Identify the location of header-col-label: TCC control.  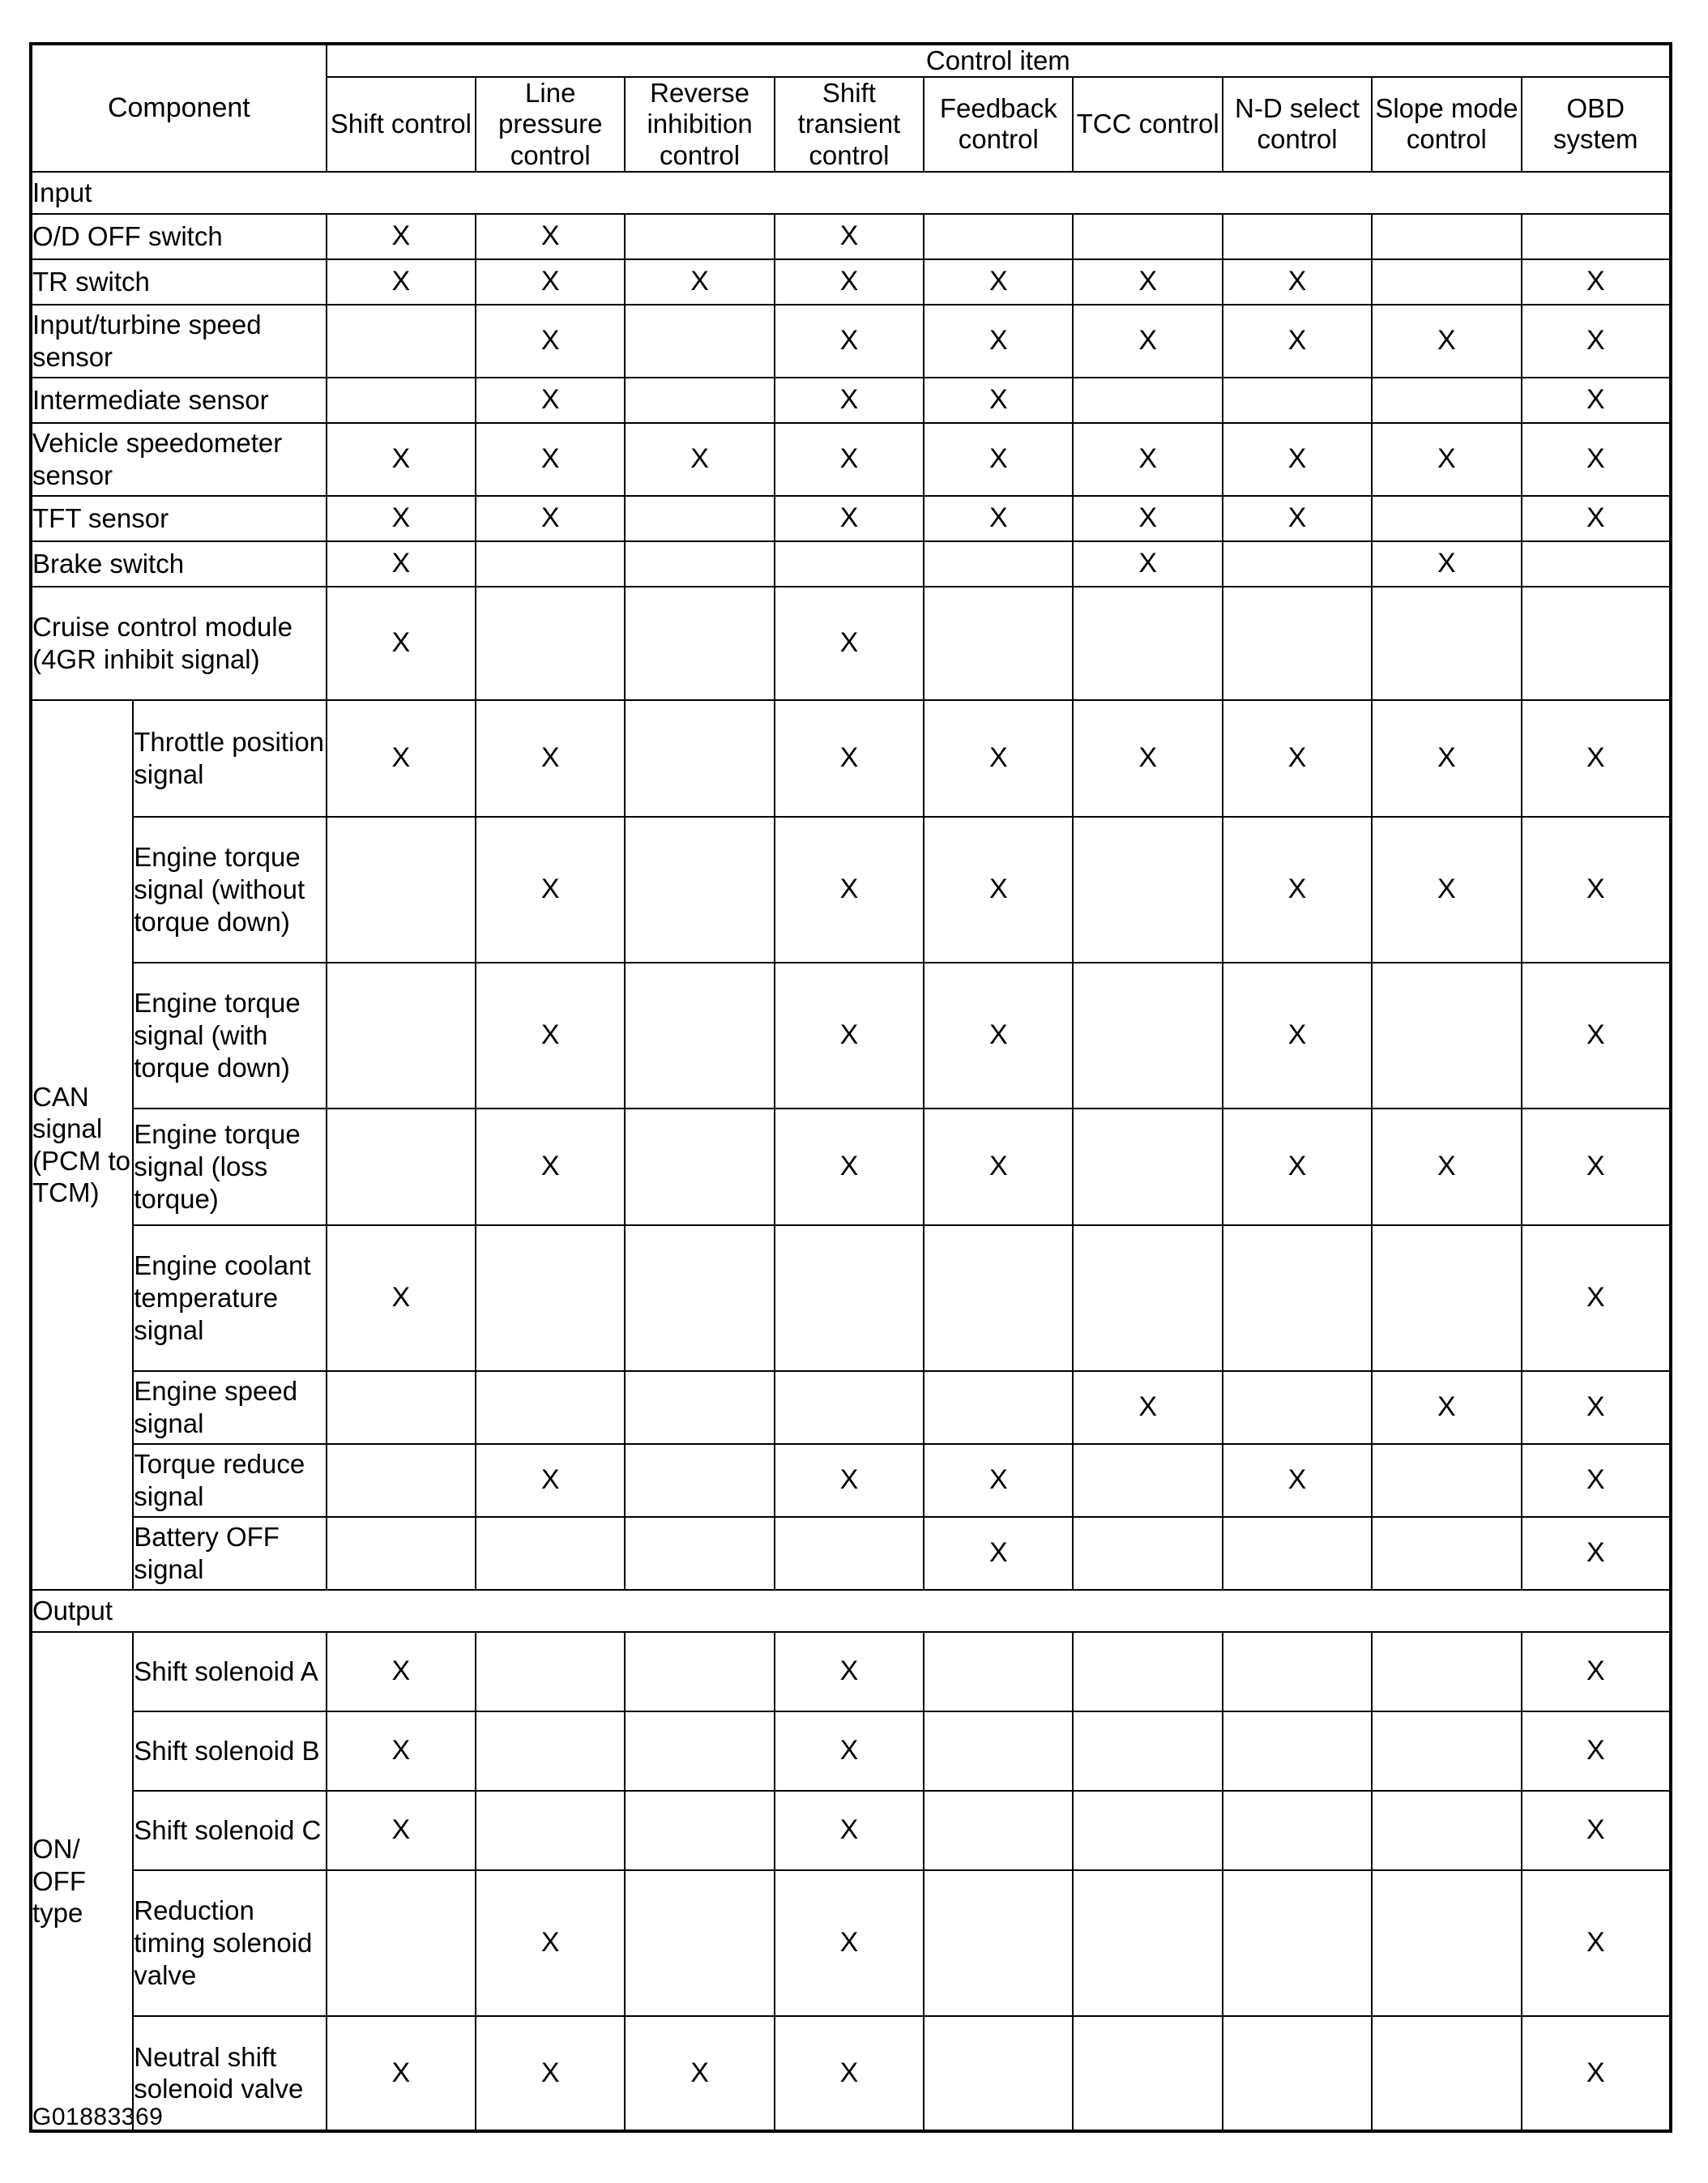
(1147, 124).